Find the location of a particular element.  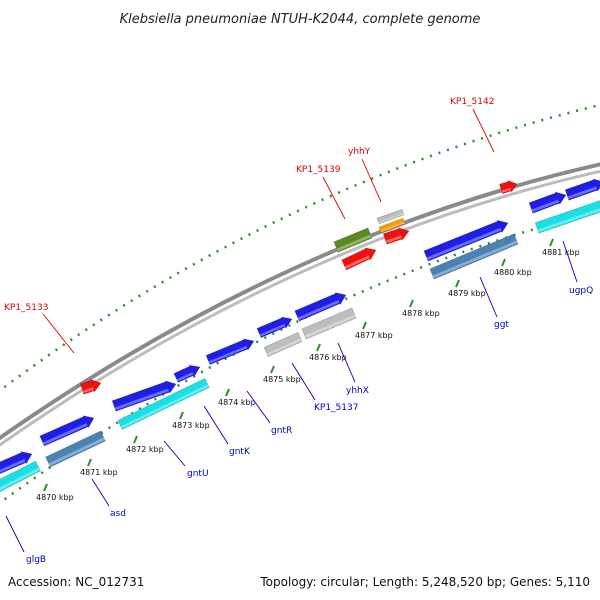

tick-label: 4878 kbp is located at coordinates (421, 313).